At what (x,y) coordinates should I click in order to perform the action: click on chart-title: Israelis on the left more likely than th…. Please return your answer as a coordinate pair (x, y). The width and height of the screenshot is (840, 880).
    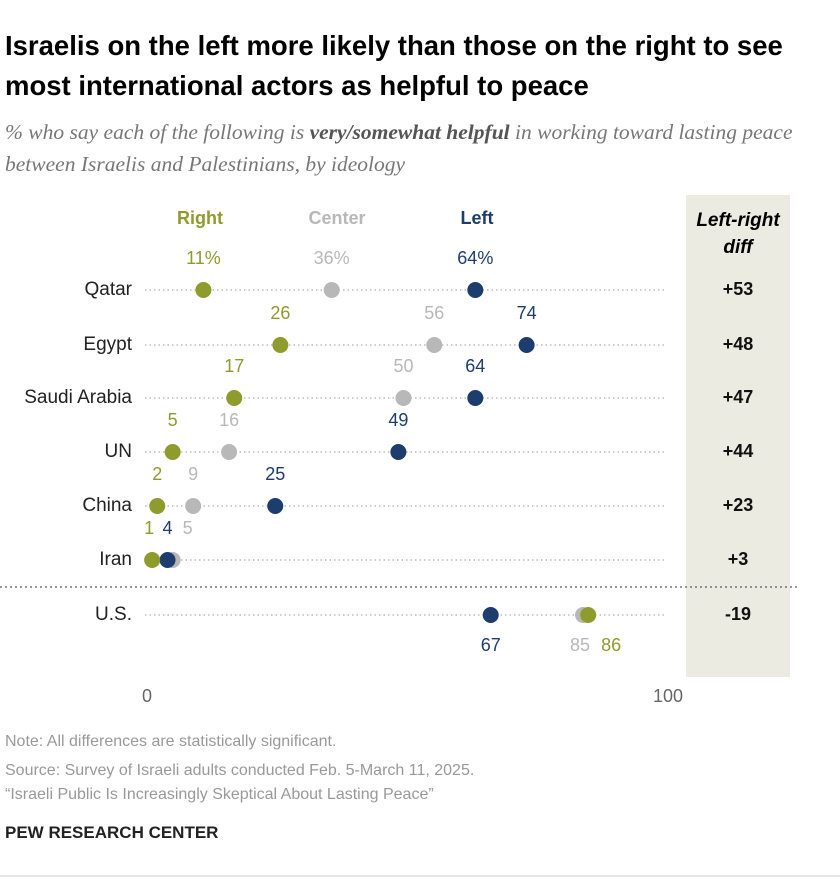
    Looking at the image, I should click on (394, 65).